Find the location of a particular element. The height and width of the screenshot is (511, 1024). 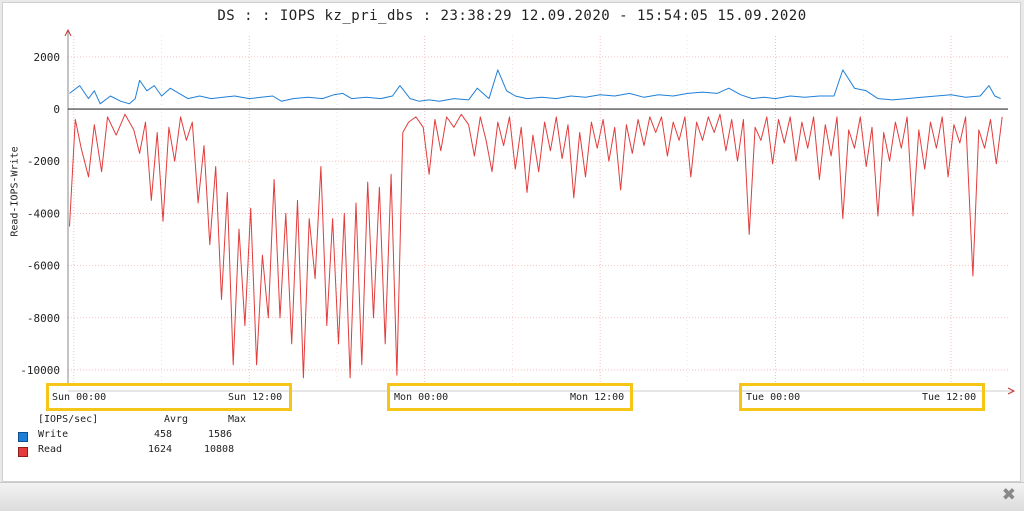

y-tick-labels: 2000 0 -2000 -4000 -6000 -8000 -10000 is located at coordinates (40, 214).